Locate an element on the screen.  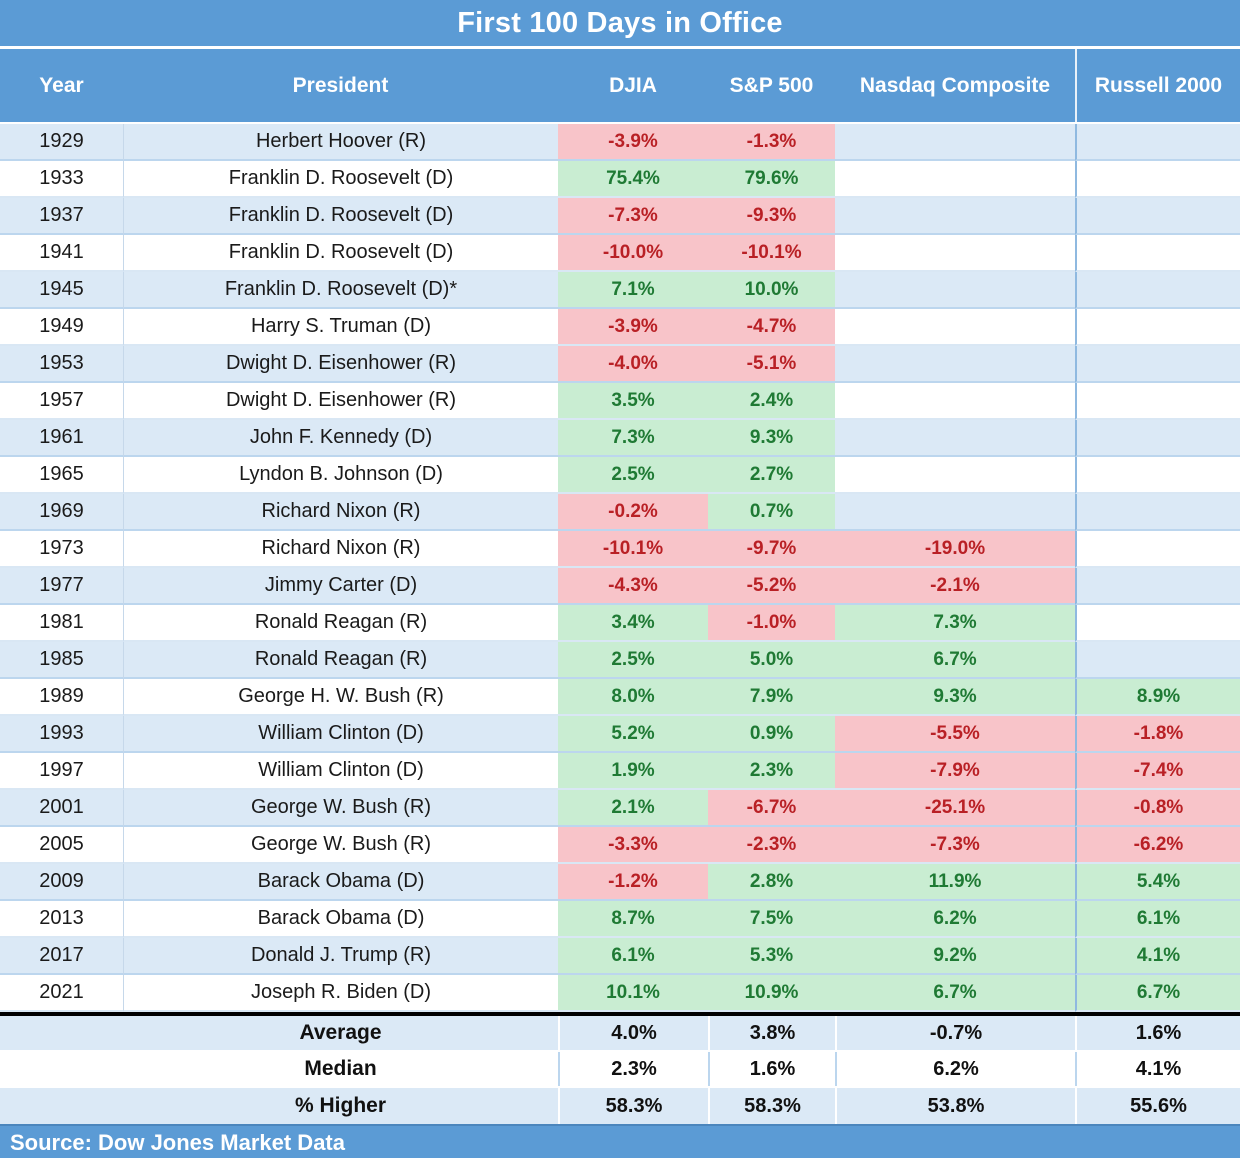
table-row: 1945 Franklin D. Roosevelt (D)* 7.1% 10.0% is located at coordinates (620, 290).